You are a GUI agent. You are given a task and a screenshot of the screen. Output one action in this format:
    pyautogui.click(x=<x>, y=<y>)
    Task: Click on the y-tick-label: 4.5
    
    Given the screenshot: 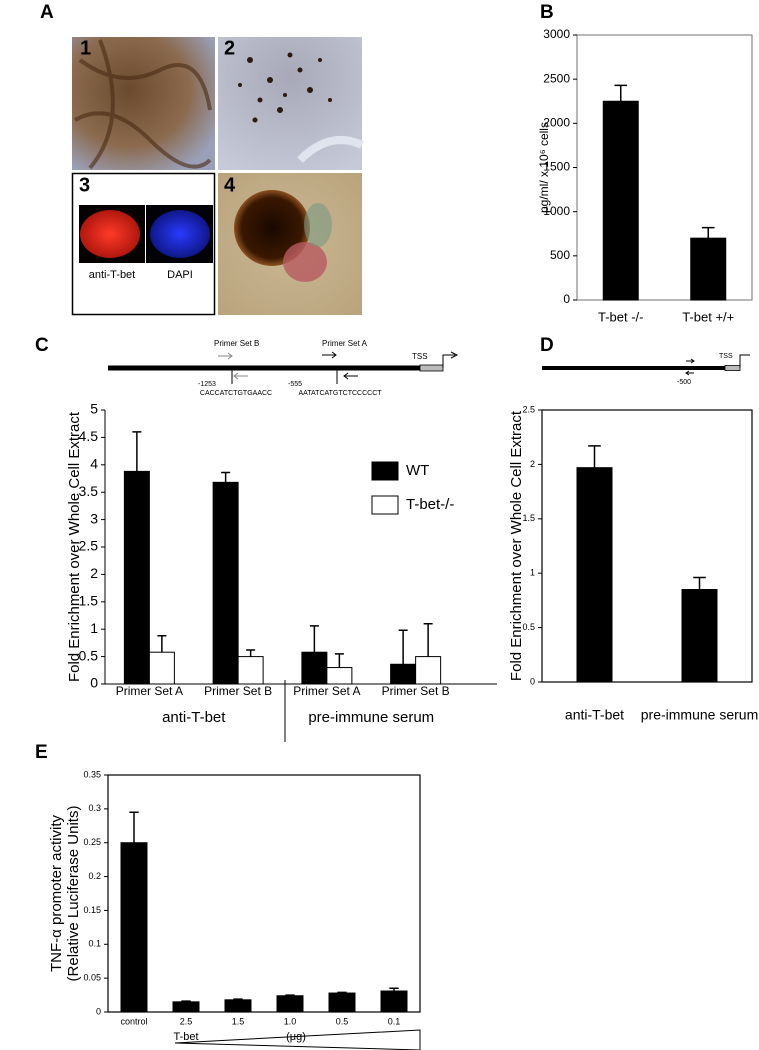 What is the action you would take?
    pyautogui.click(x=89, y=436)
    